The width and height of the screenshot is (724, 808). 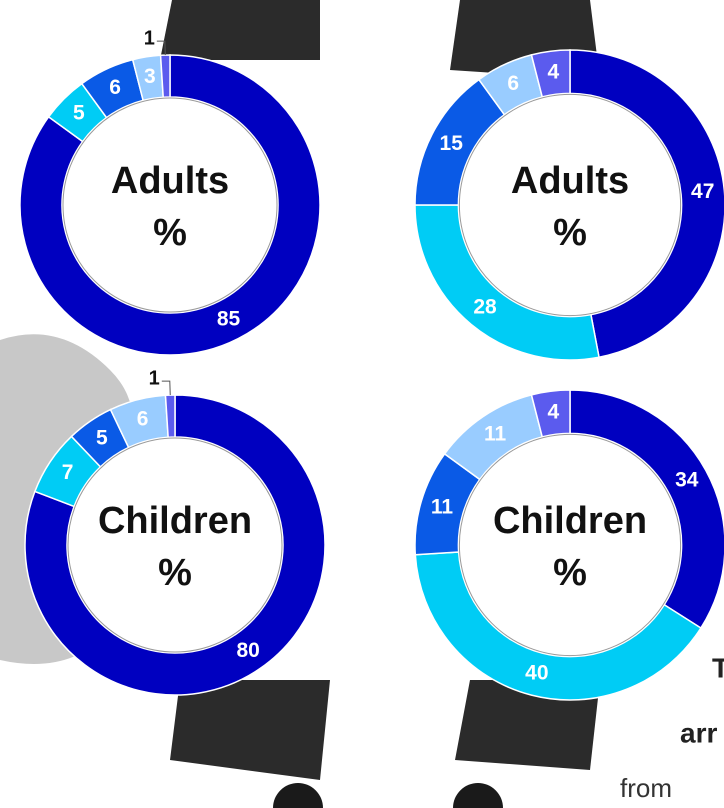 I want to click on cut-text: from, so click(x=646, y=788).